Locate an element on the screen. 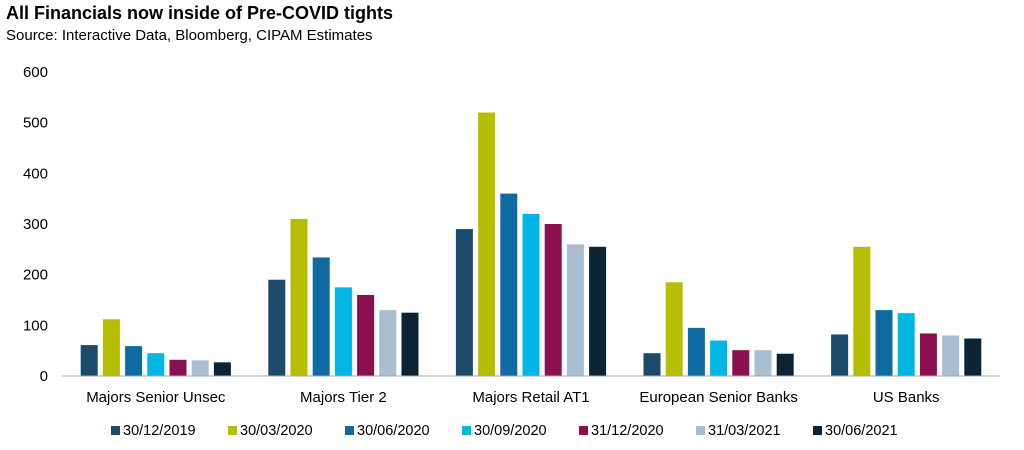 This screenshot has width=1024, height=450. y-tick-label: 400 is located at coordinates (35, 173).